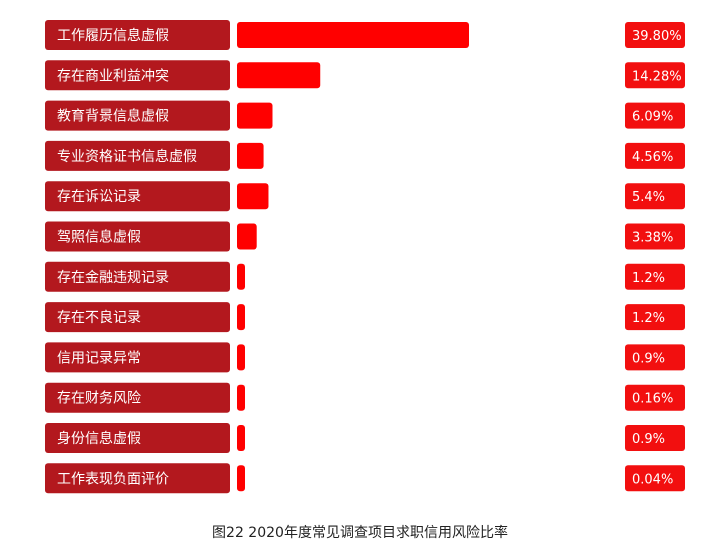 The image size is (720, 560). Describe the element at coordinates (365, 236) in the screenshot. I see `bar-row: 驾照信息虚假 3.38%` at that location.